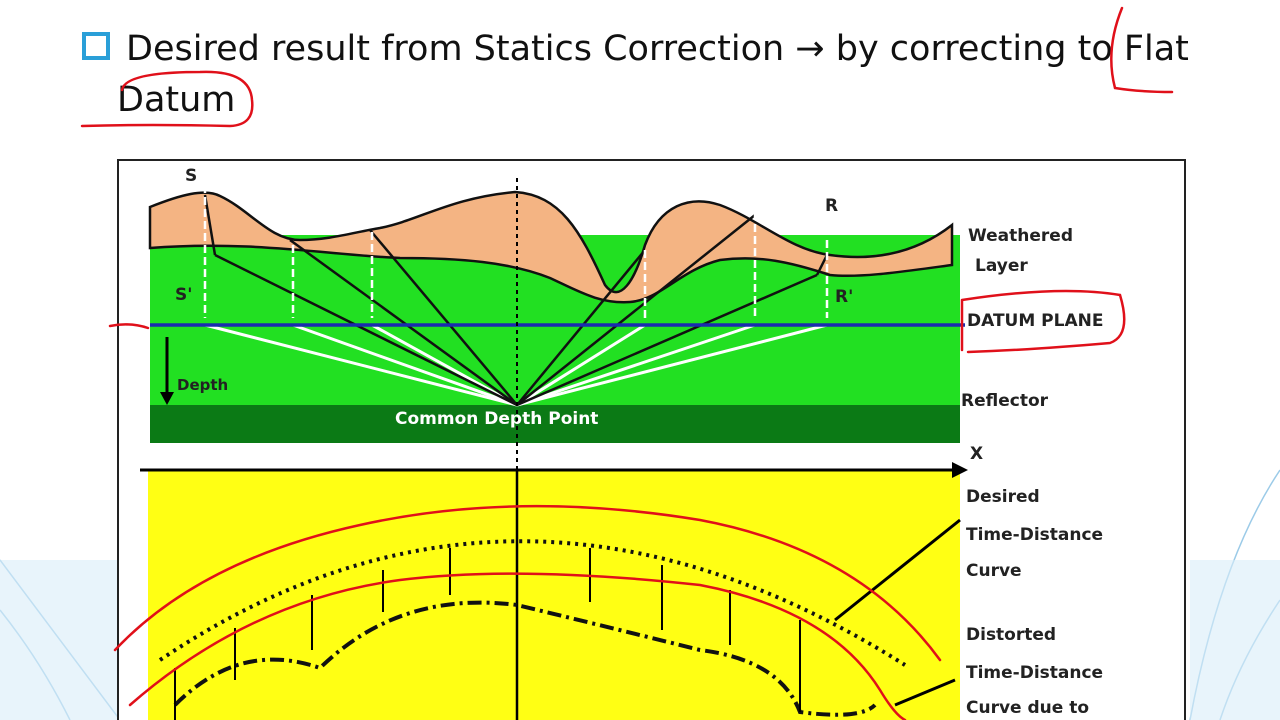  What do you see at coordinates (516, 251) in the screenshot?
I see `static-shift-arrows` at bounding box center [516, 251].